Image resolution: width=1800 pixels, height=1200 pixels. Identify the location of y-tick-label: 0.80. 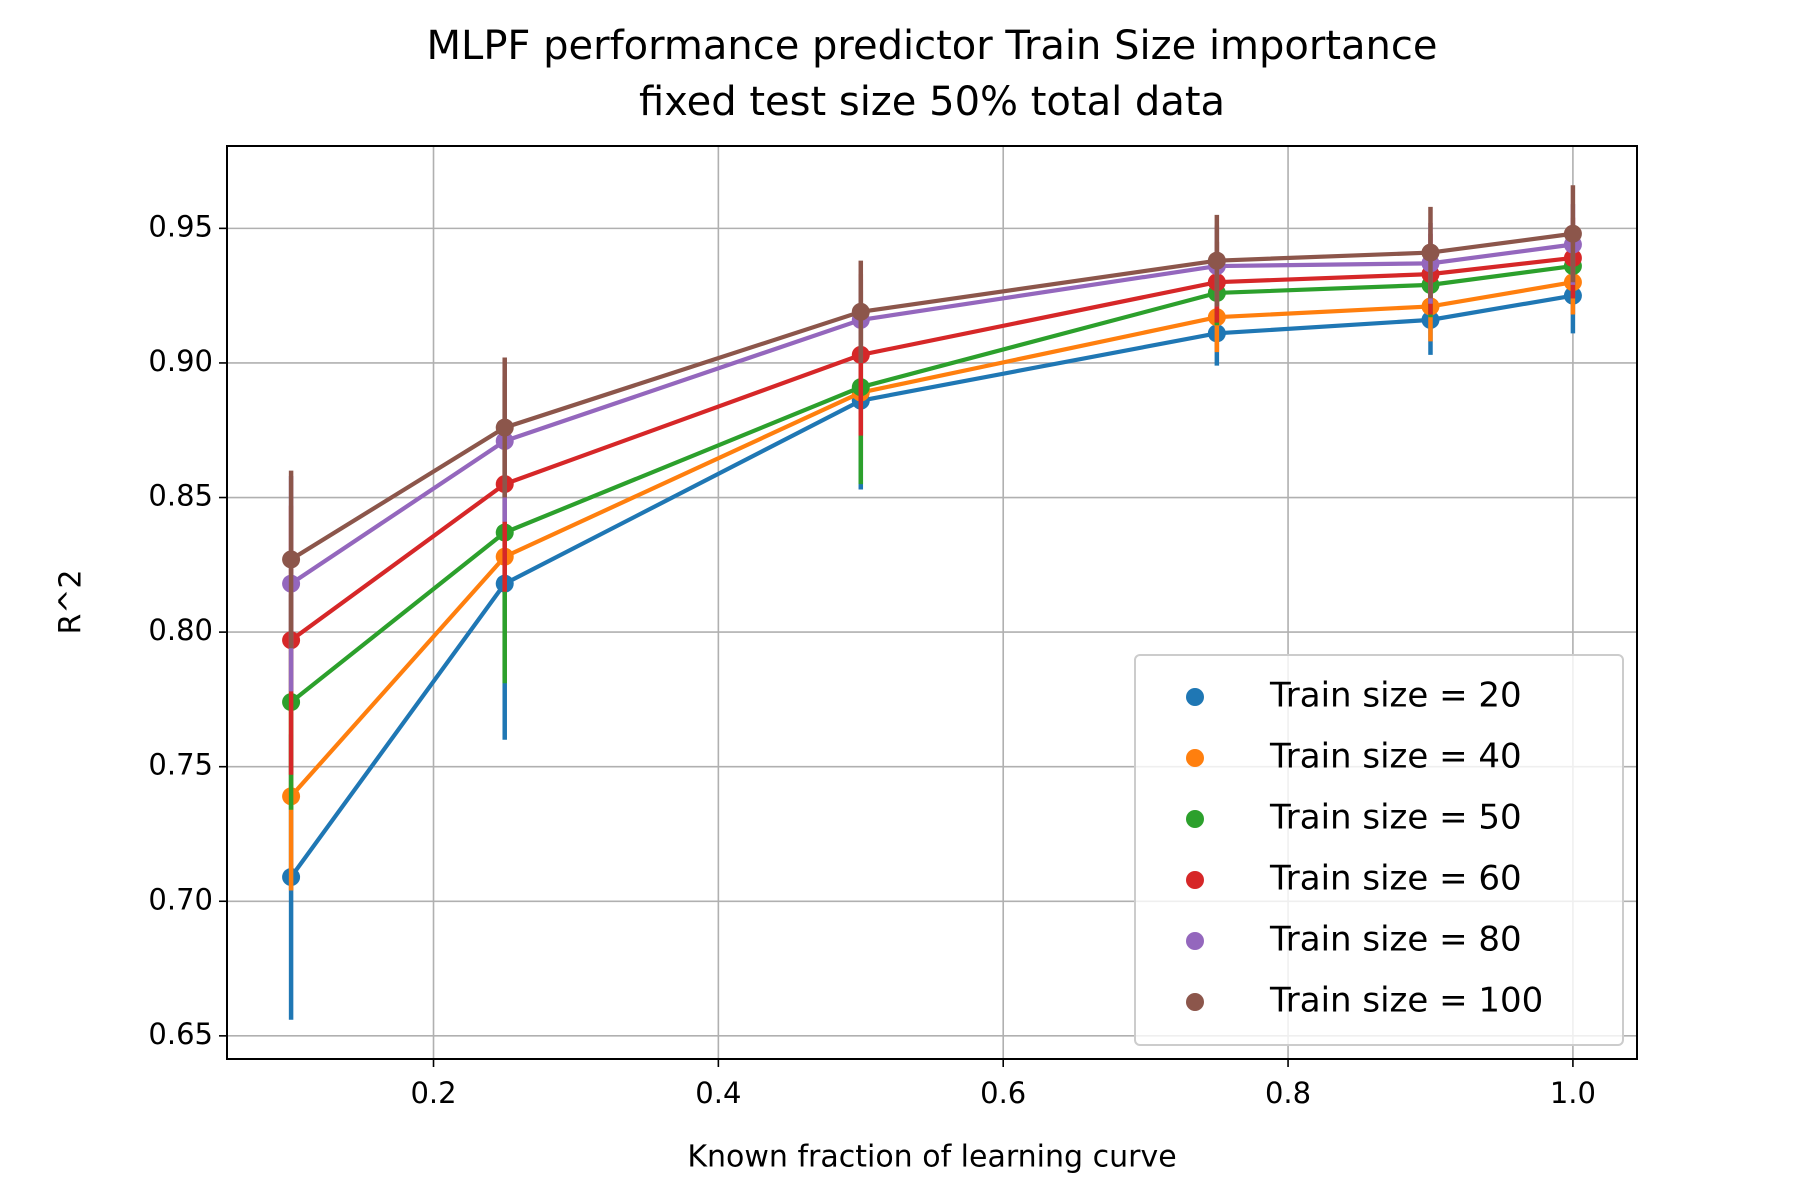
(180, 630).